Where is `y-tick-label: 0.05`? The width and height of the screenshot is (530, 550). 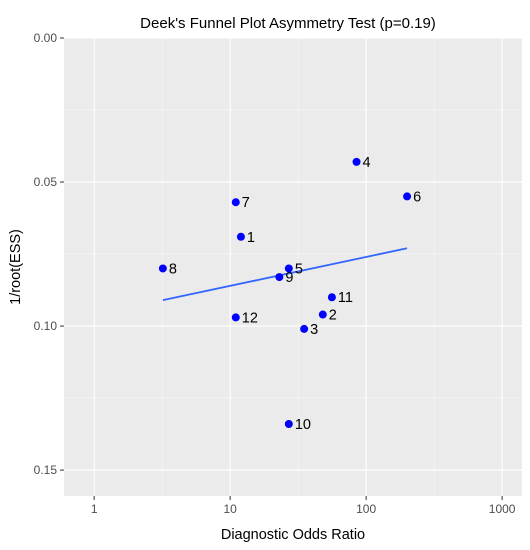 y-tick-label: 0.05 is located at coordinates (46, 182).